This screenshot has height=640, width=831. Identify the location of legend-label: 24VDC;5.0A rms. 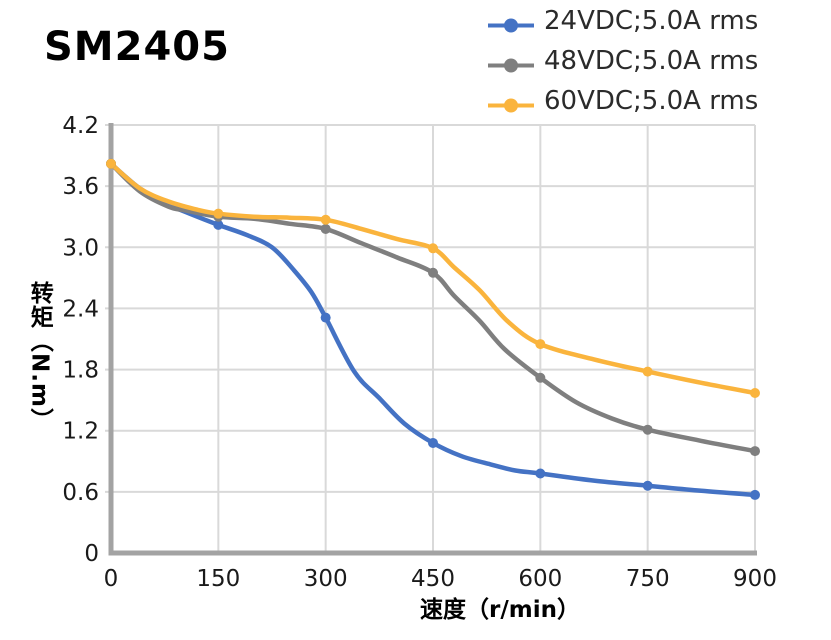
(651, 20).